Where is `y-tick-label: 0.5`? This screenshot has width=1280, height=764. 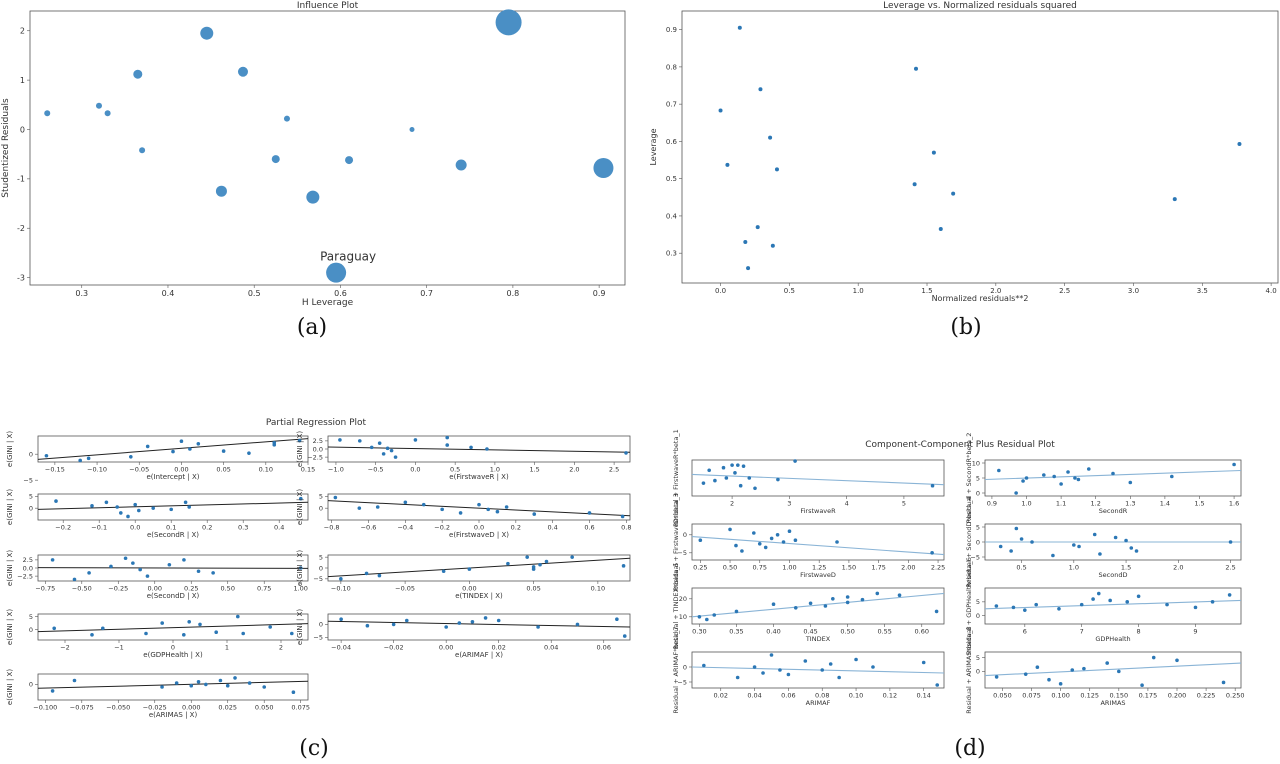 y-tick-label: 0.5 is located at coordinates (671, 179).